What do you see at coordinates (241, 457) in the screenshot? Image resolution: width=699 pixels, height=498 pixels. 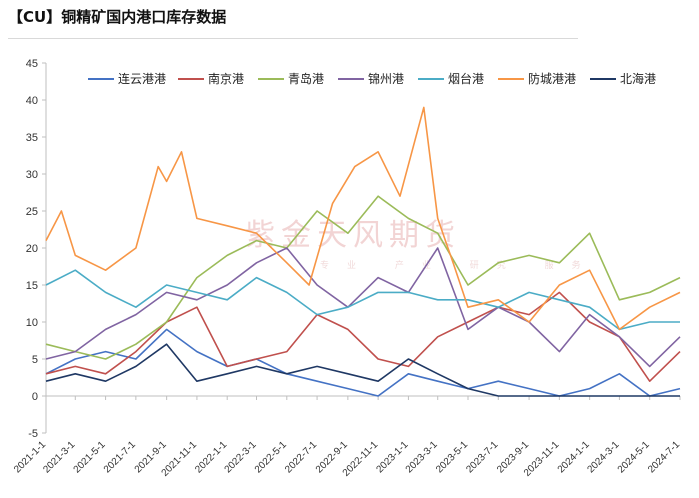 I see `x-tick-label: 2022-3-1` at bounding box center [241, 457].